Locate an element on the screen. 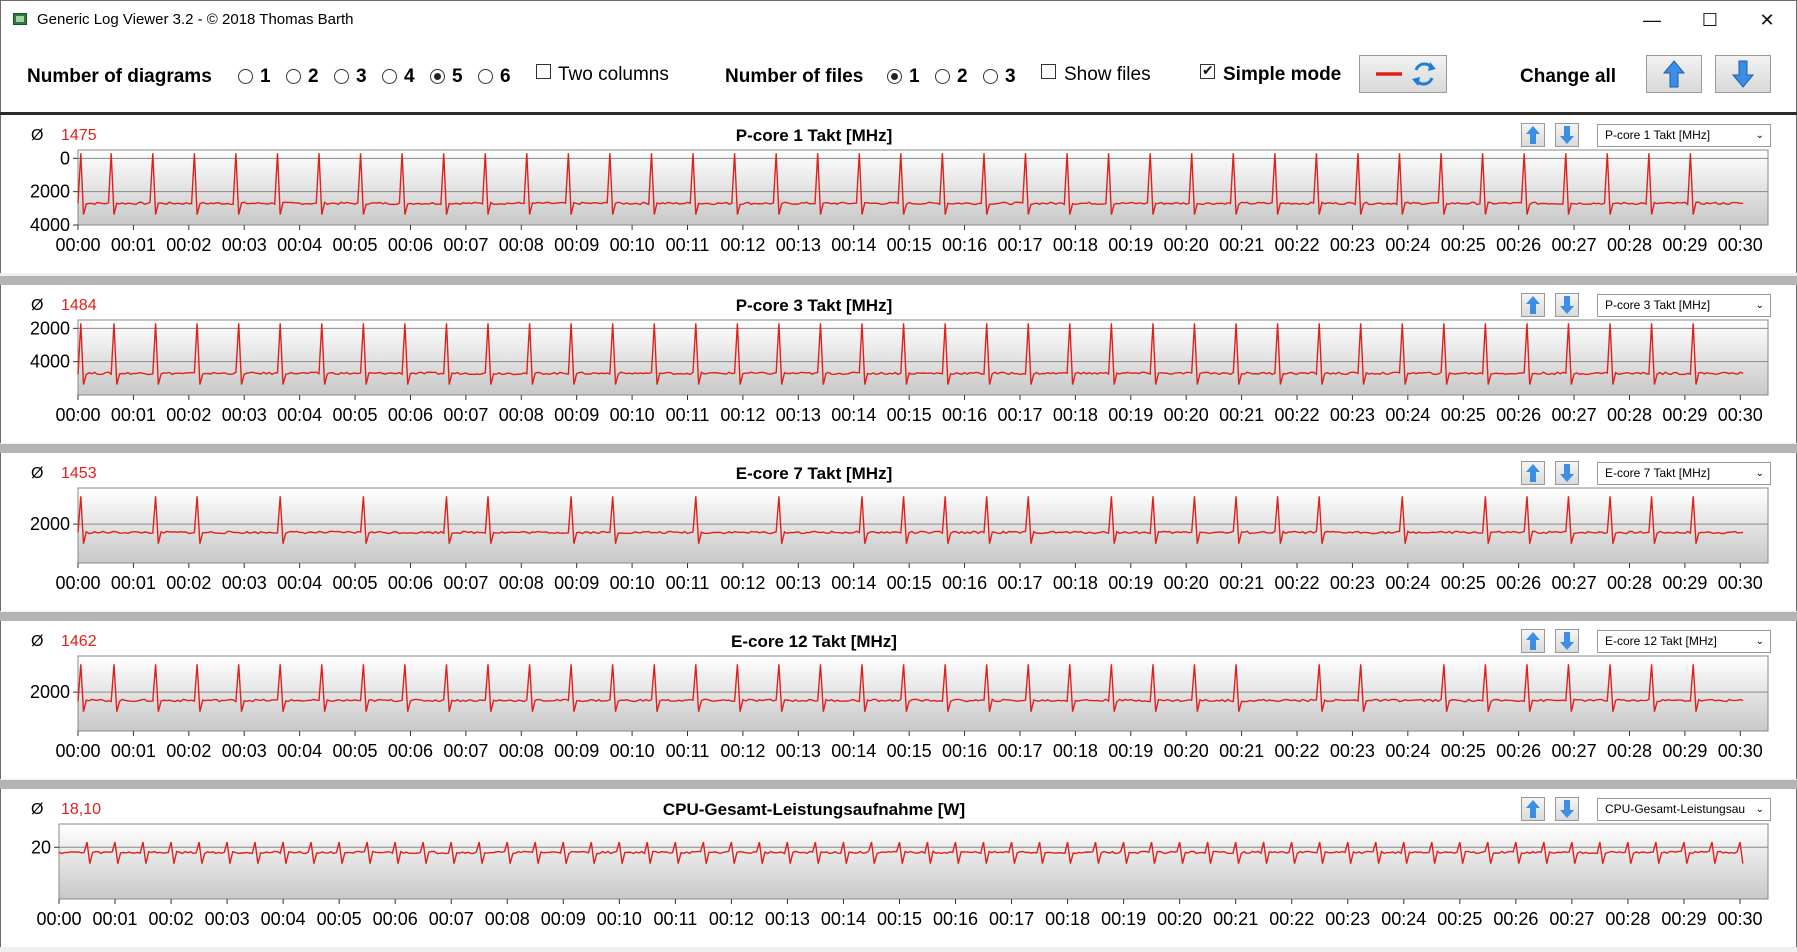 Image resolution: width=1797 pixels, height=952 pixels. diagrams-radio-label-4: 4 is located at coordinates (409, 76).